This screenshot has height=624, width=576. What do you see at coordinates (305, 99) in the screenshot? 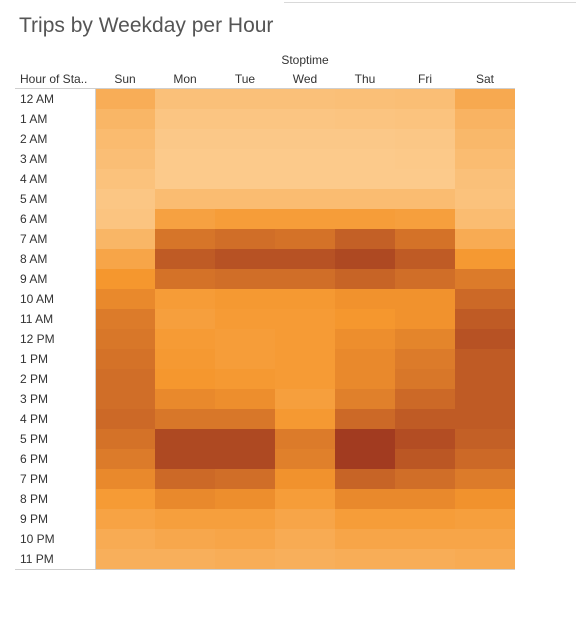
I see `heatmap-cell-wed-12am` at bounding box center [305, 99].